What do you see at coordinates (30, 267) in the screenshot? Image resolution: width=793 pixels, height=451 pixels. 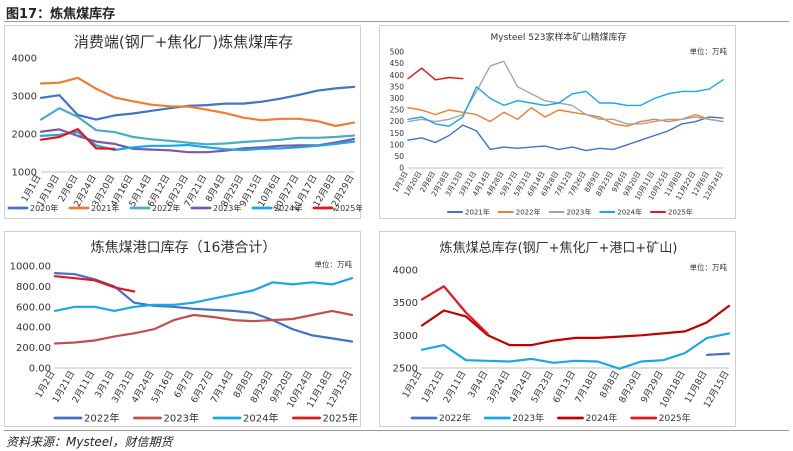 I see `y-tick-label: 1000.00` at bounding box center [30, 267].